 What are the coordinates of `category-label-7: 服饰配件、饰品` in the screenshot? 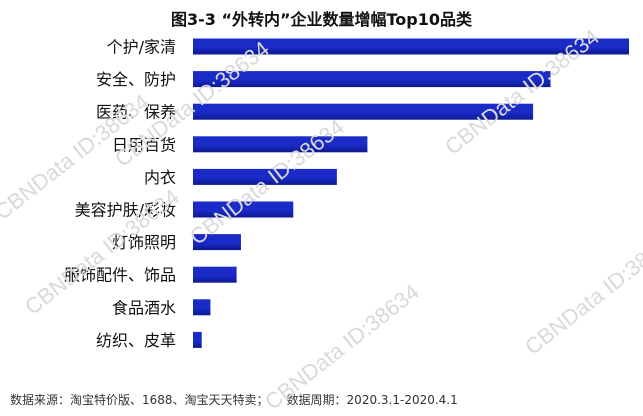 It's located at (120, 275).